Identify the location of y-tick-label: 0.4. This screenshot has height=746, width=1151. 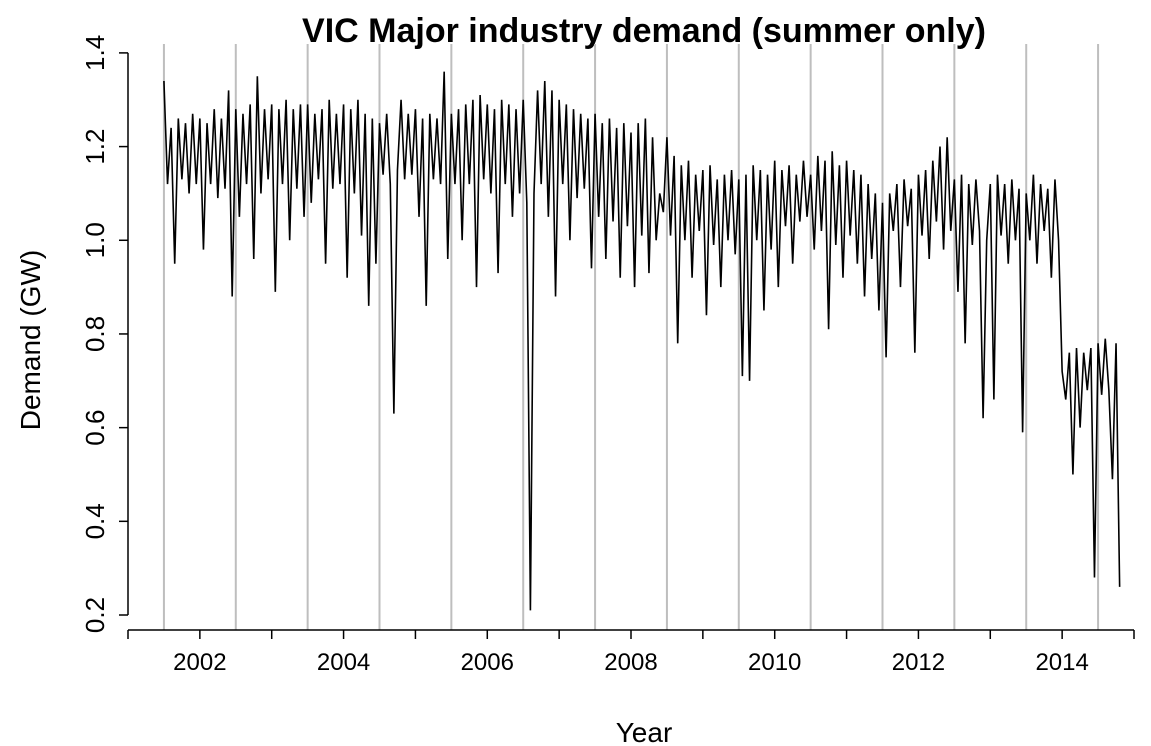
(95, 521).